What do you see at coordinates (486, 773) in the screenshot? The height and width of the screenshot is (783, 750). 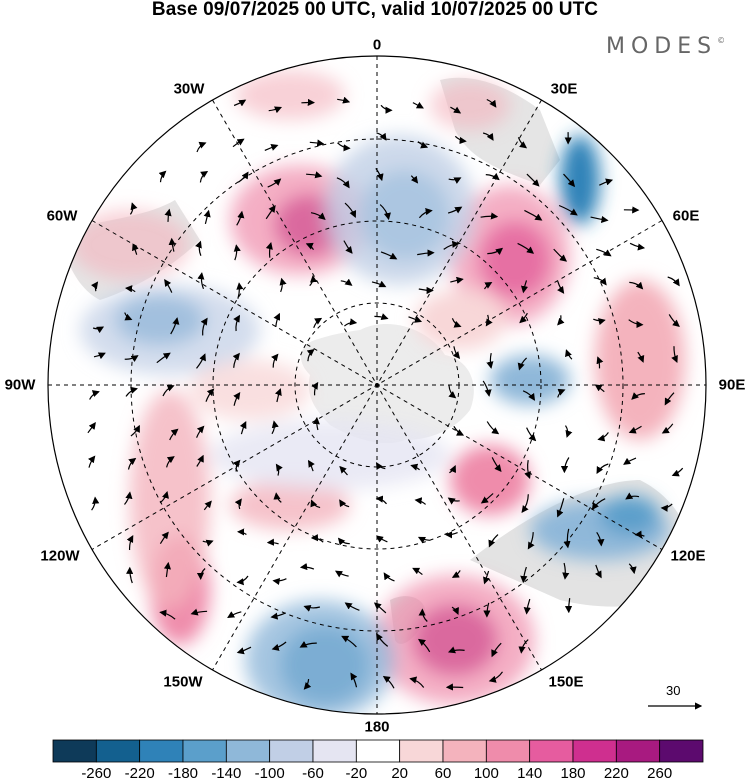 I see `colorbar-tick-label: 100` at bounding box center [486, 773].